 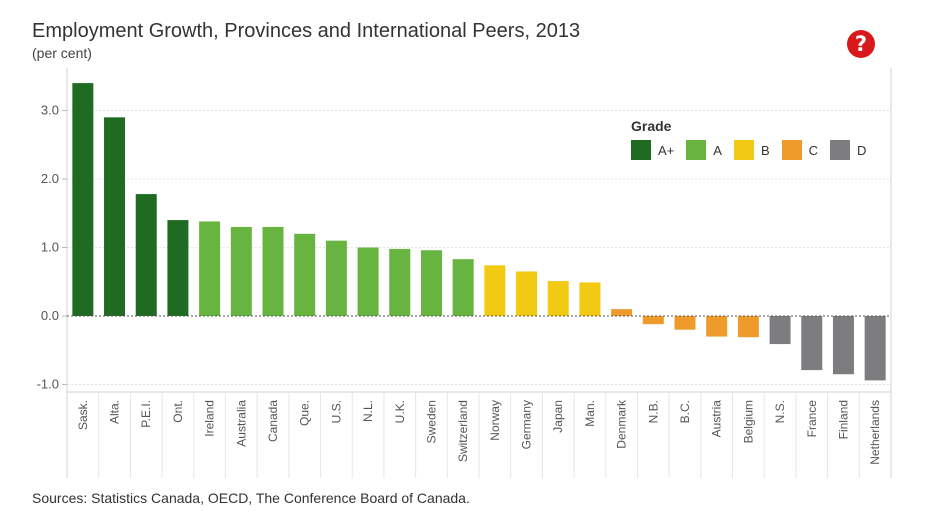 I want to click on legend-label: B, so click(x=765, y=150).